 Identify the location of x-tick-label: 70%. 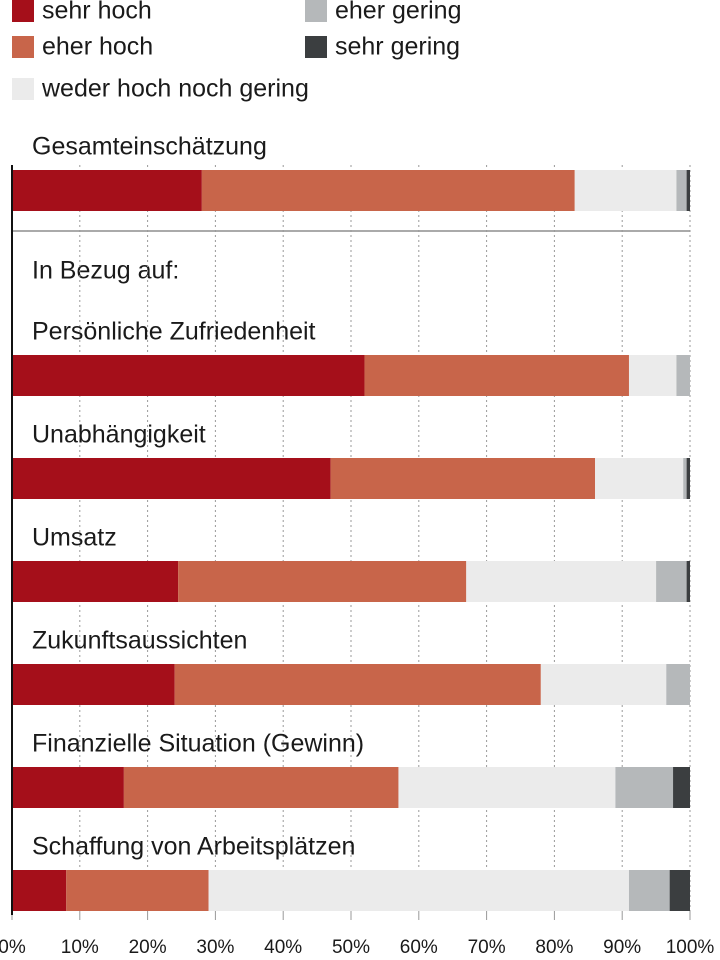
(487, 947).